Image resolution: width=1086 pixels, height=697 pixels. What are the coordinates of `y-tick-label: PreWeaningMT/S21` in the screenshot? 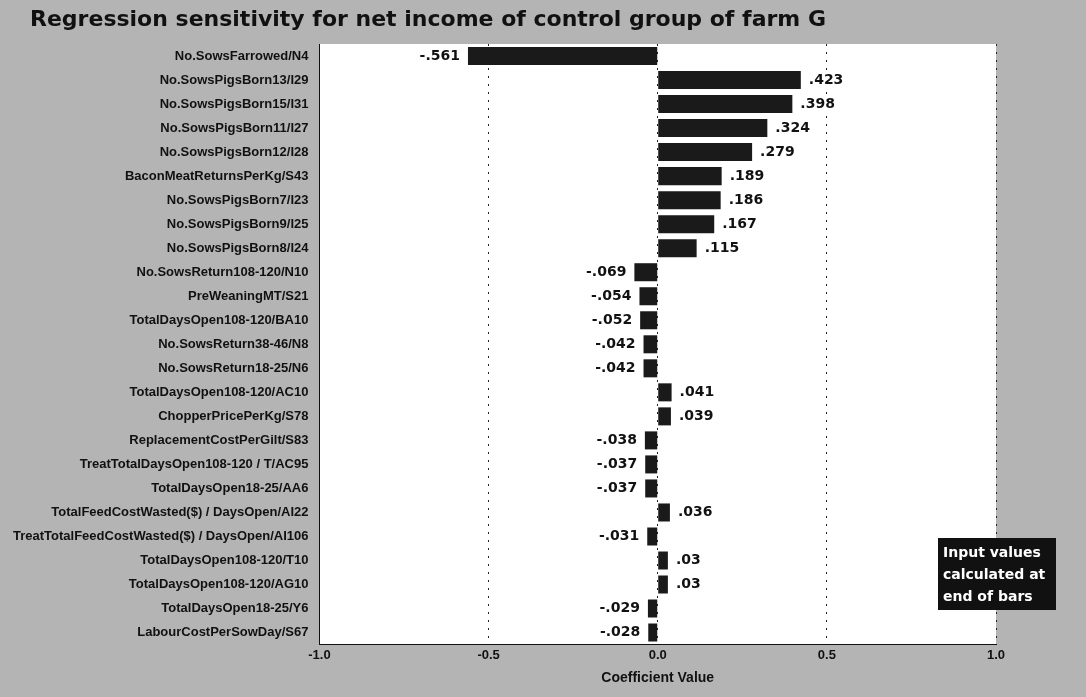 It's located at (248, 295).